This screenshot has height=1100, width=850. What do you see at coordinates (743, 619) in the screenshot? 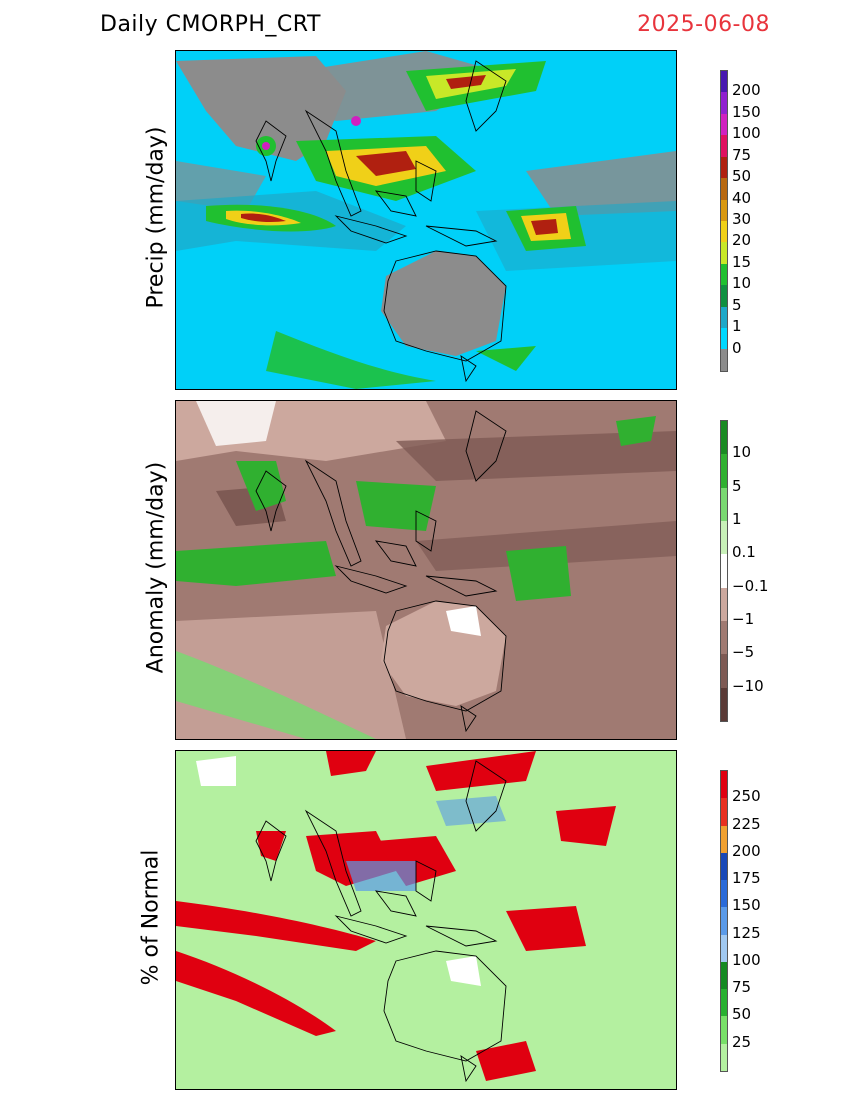
I see `colorbar-tick-label: −1` at bounding box center [743, 619].